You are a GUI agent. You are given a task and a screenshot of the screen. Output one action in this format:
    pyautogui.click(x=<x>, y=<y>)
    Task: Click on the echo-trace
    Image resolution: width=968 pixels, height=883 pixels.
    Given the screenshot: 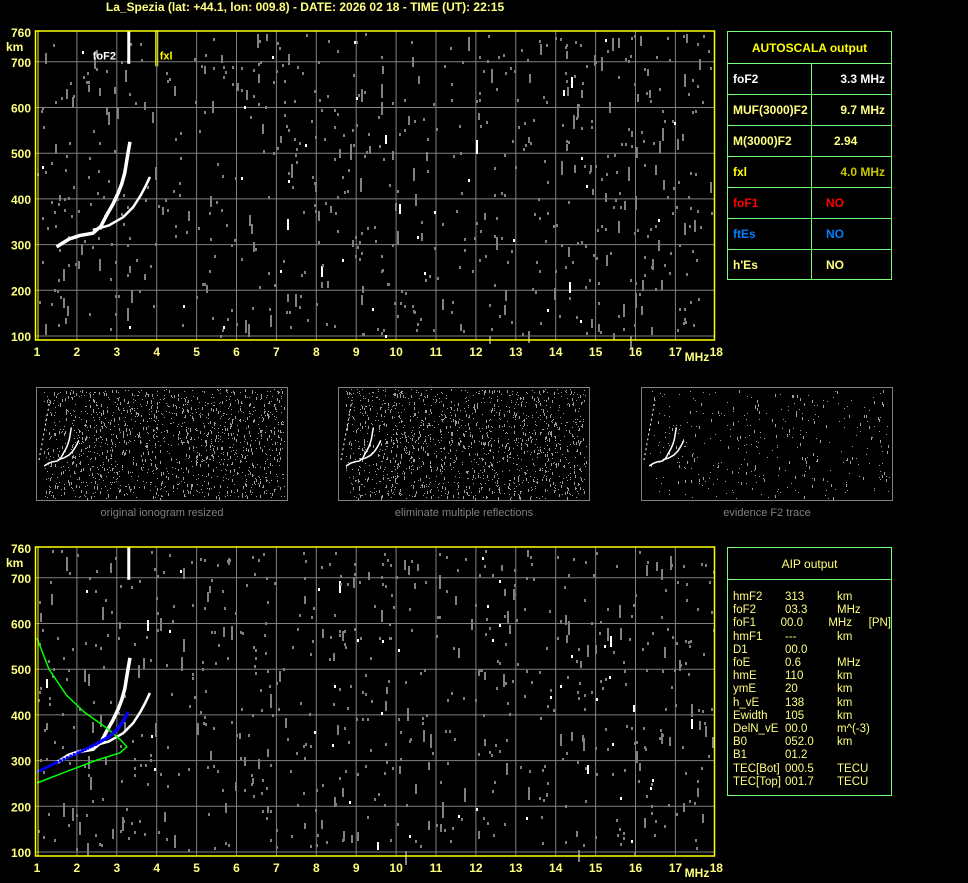 What is the action you would take?
    pyautogui.click(x=58, y=447)
    